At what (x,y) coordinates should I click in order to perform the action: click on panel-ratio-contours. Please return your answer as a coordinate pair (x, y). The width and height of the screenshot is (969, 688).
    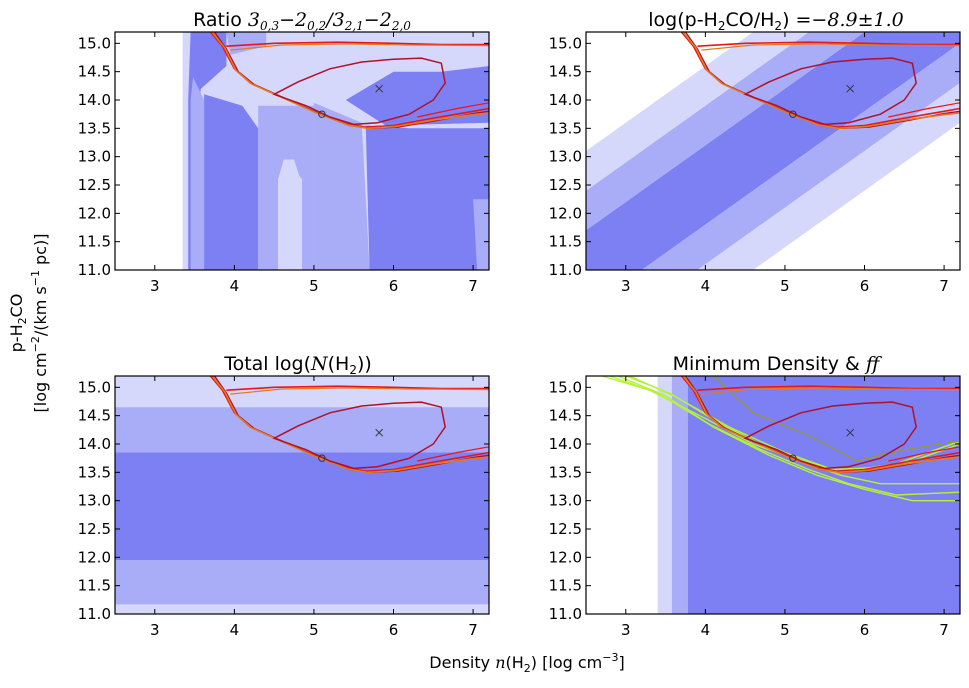
    Looking at the image, I should click on (349, 81).